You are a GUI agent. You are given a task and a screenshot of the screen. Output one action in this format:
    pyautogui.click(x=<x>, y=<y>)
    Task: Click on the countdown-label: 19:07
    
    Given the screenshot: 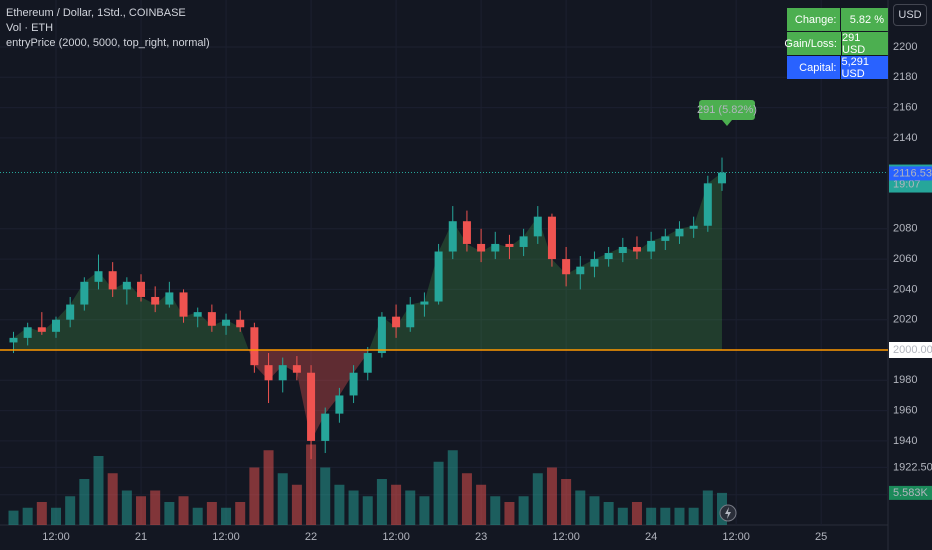 What is the action you would take?
    pyautogui.click(x=907, y=184)
    